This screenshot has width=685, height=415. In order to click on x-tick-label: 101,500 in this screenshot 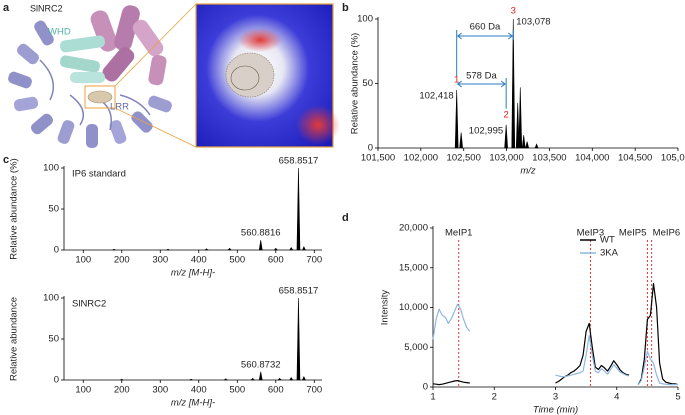, I will do `click(378, 158)`.